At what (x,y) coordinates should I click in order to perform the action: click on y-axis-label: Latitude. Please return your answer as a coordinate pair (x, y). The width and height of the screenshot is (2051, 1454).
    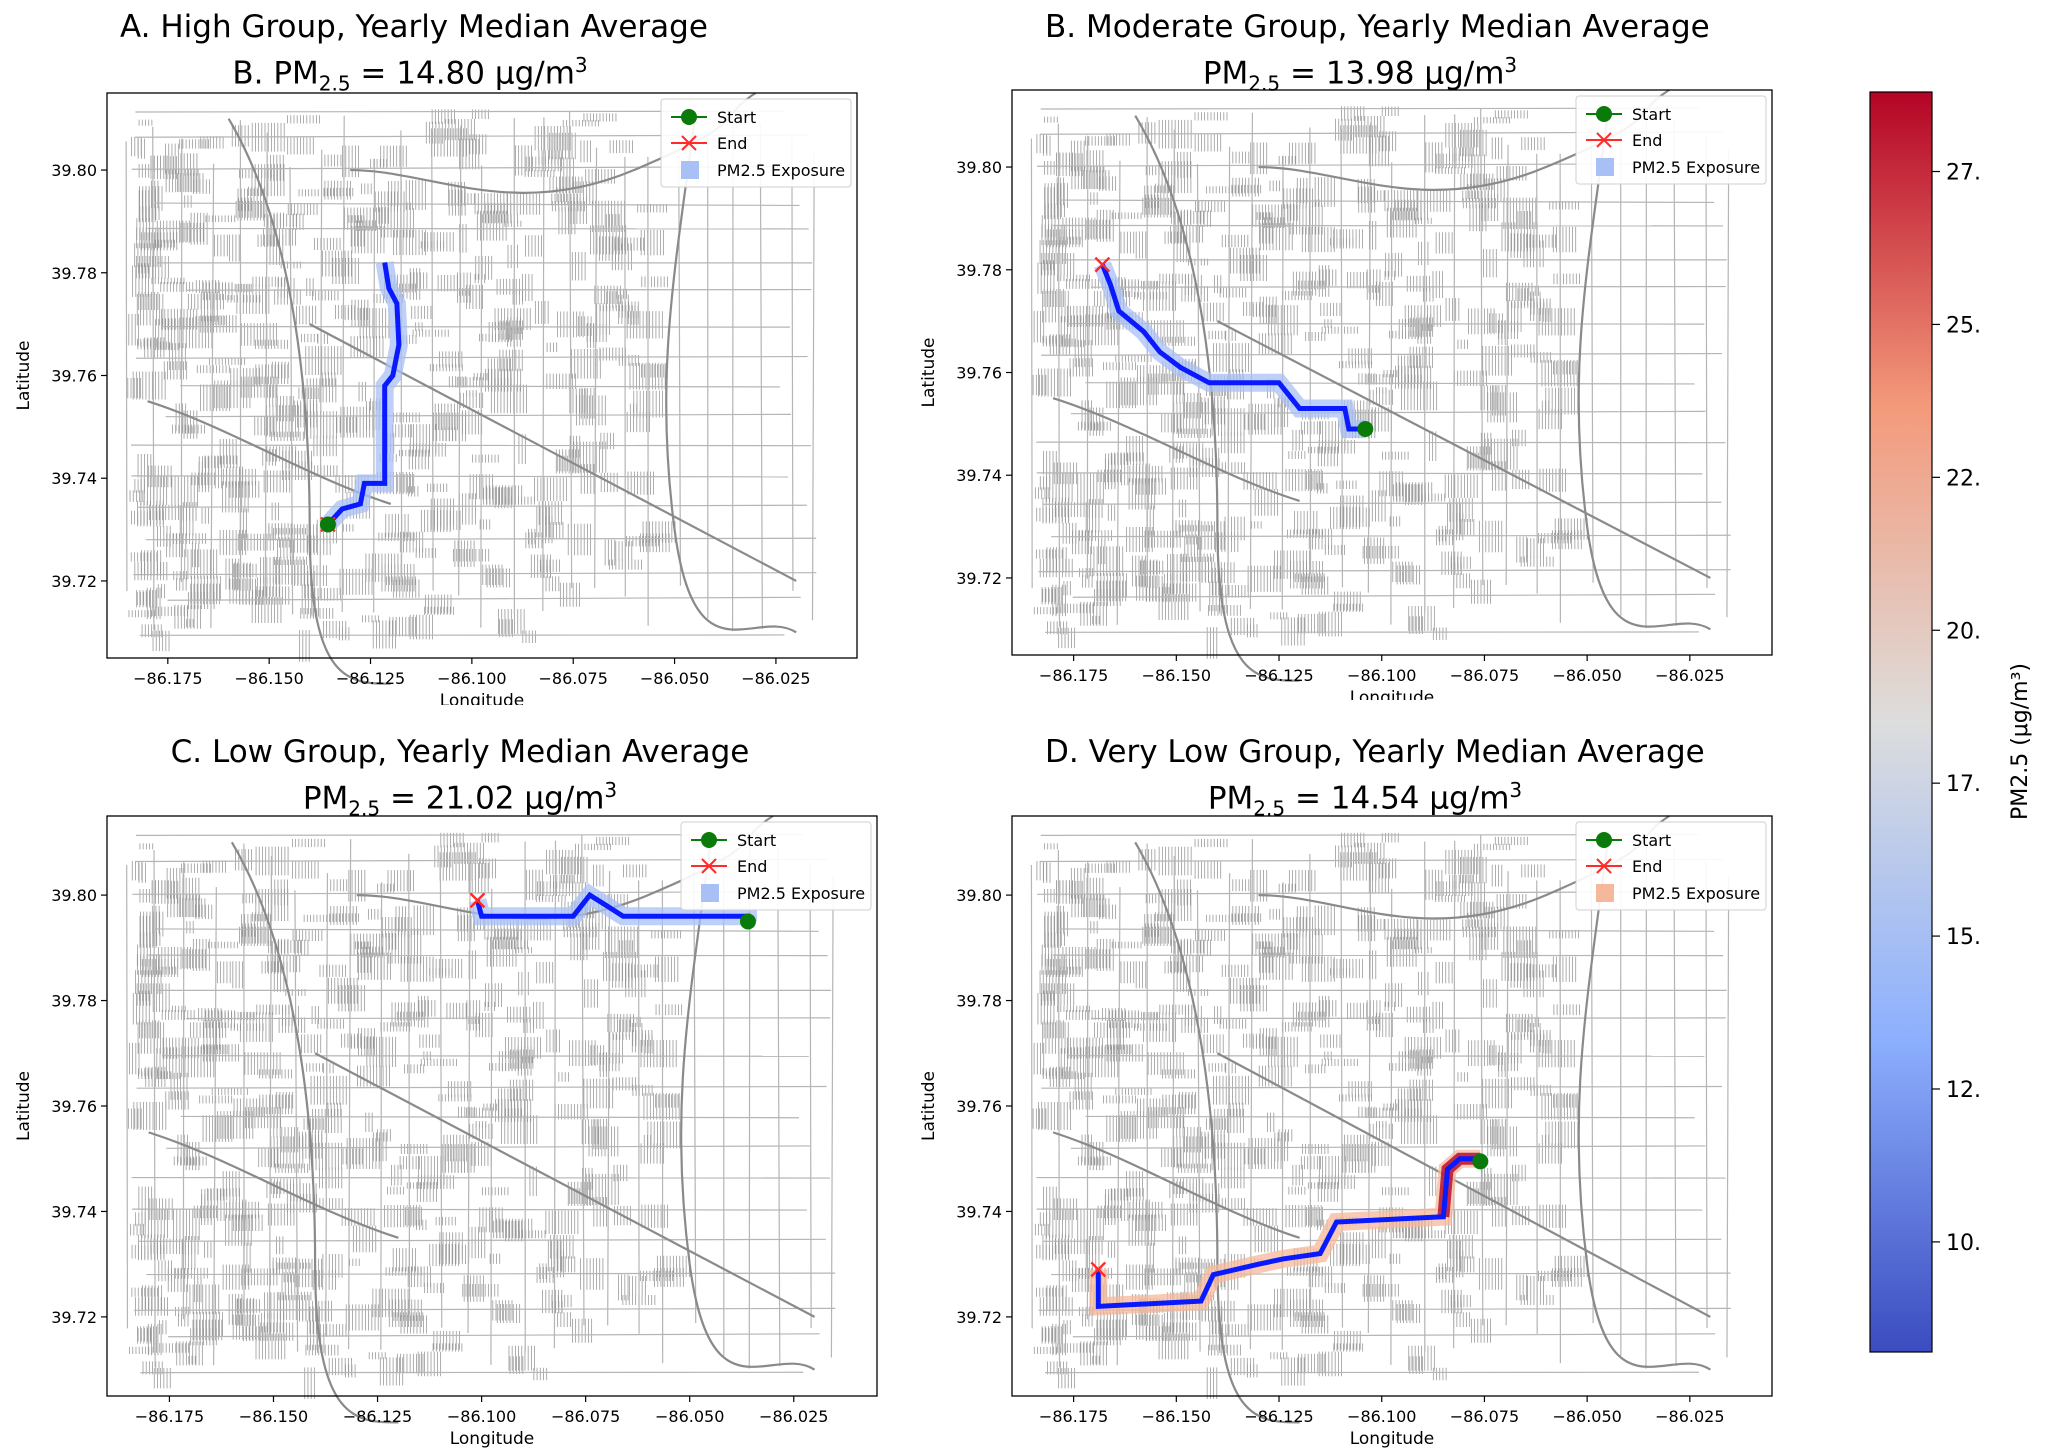
    Looking at the image, I should click on (929, 1106).